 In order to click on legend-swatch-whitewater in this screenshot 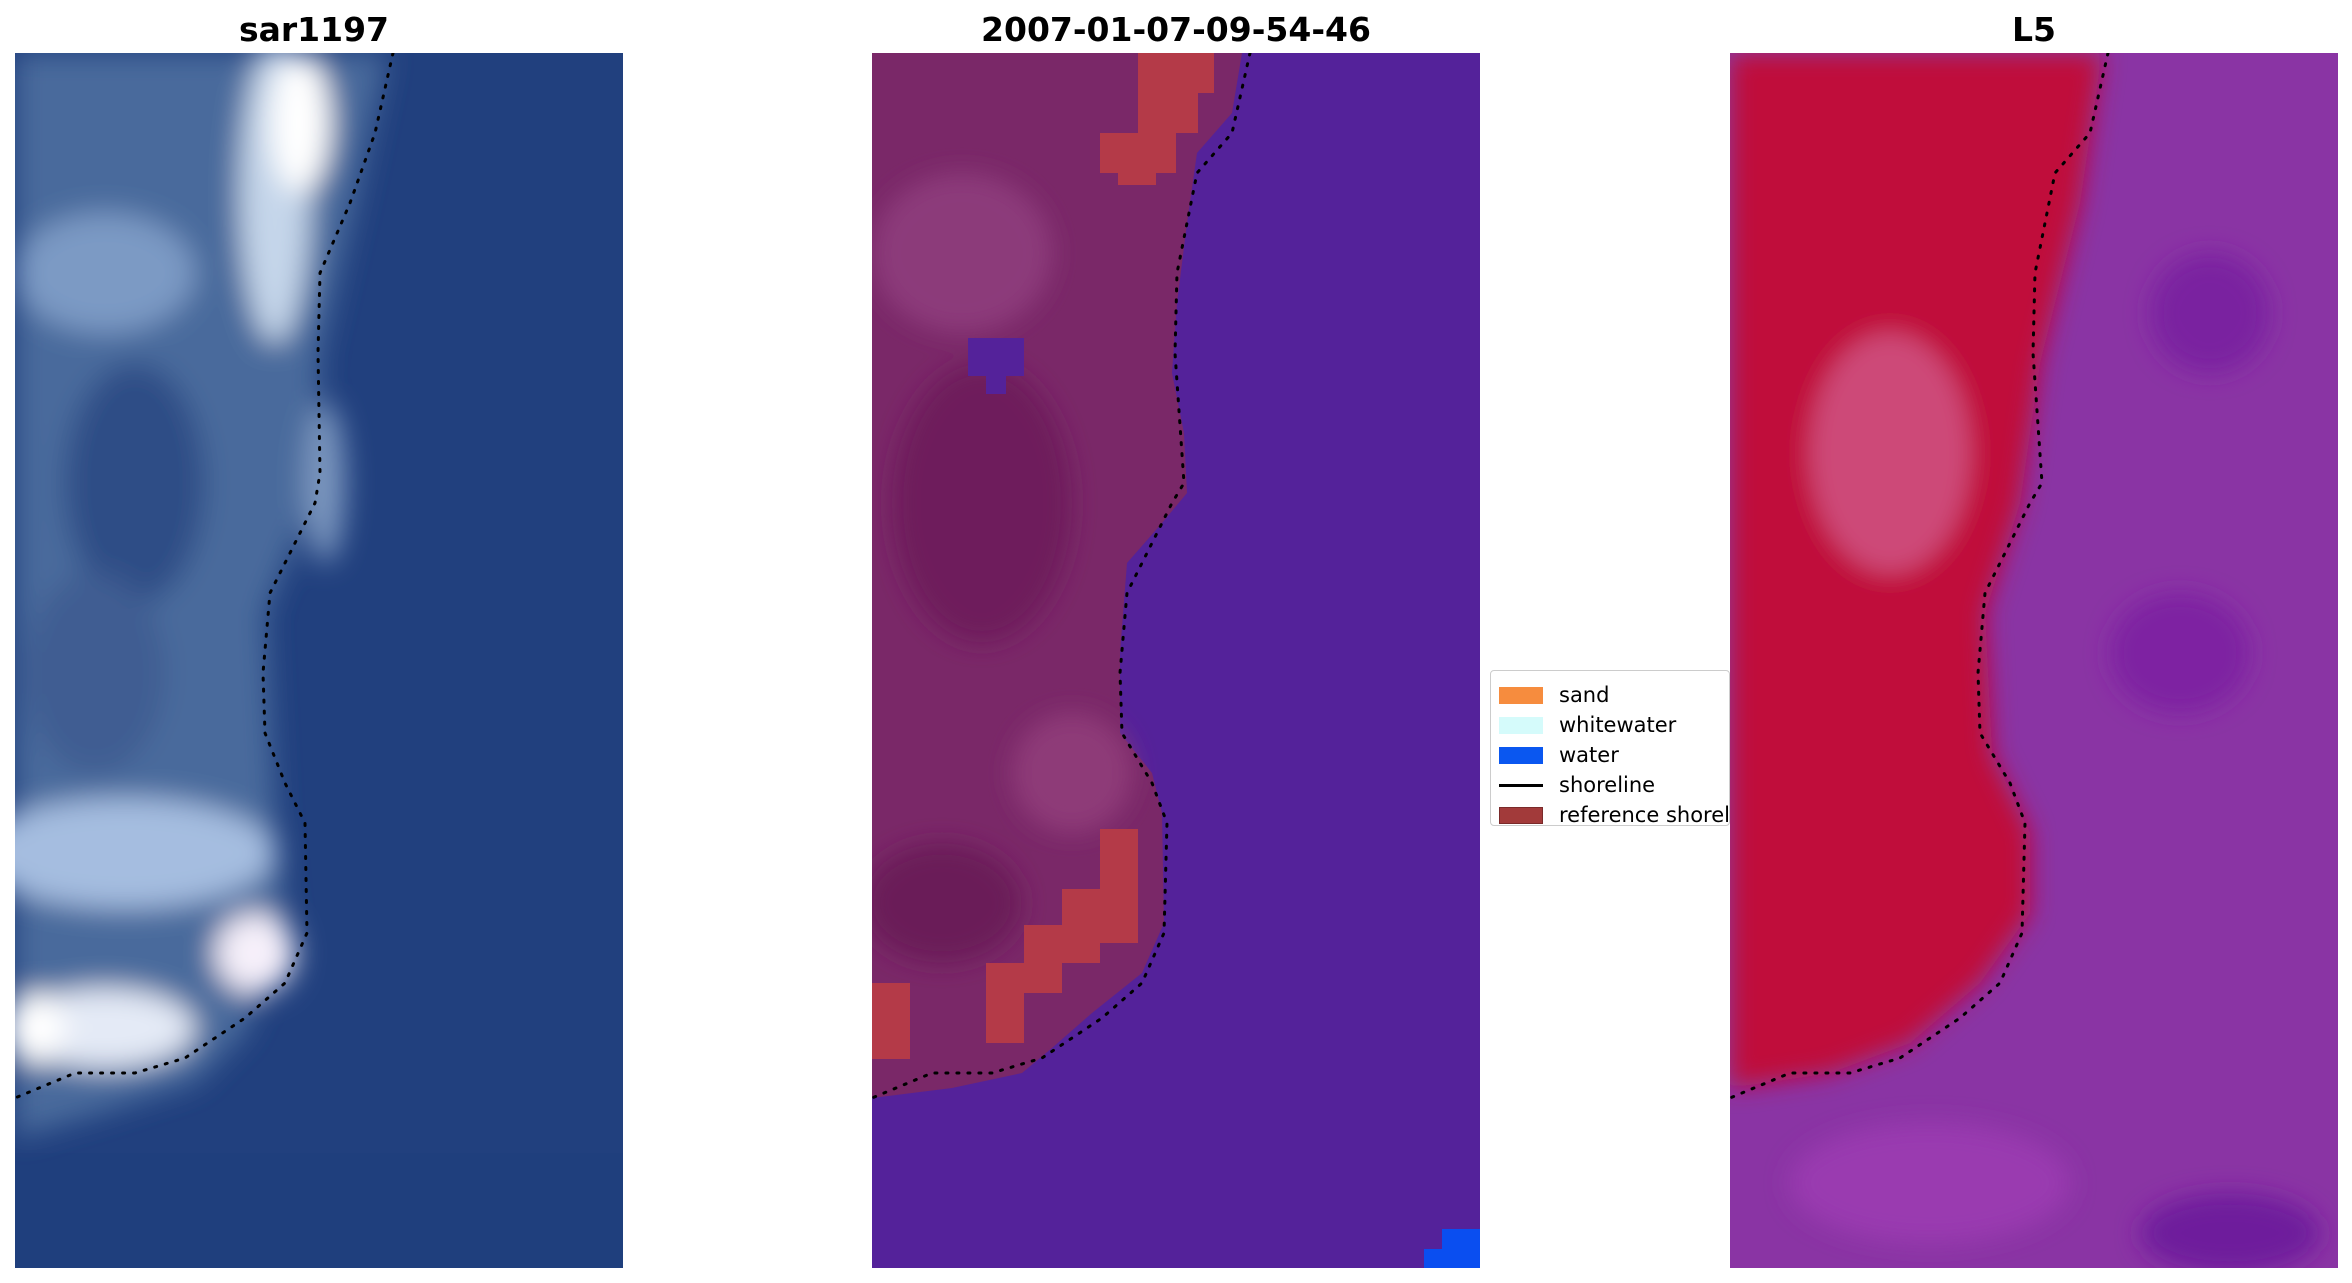, I will do `click(1521, 725)`.